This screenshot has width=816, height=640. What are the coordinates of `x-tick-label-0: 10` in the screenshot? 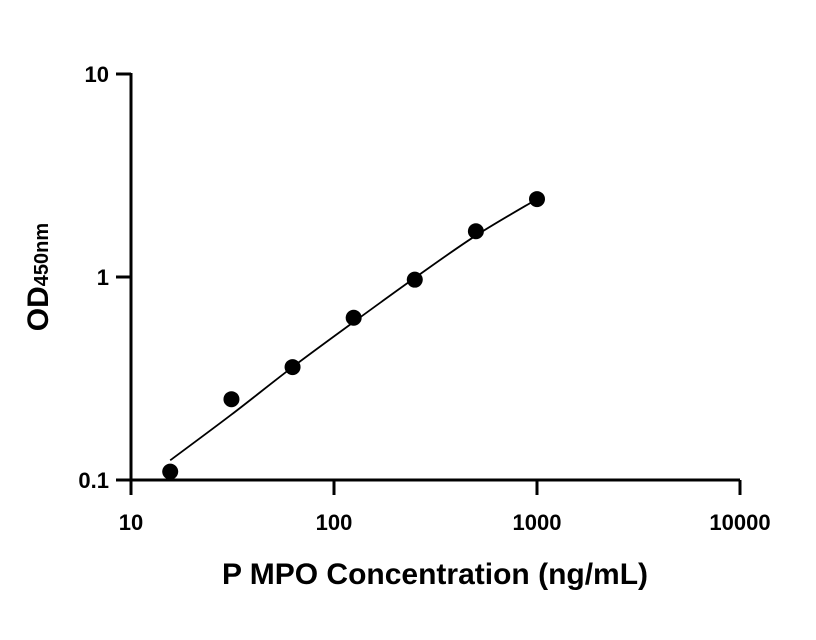 It's located at (131, 522).